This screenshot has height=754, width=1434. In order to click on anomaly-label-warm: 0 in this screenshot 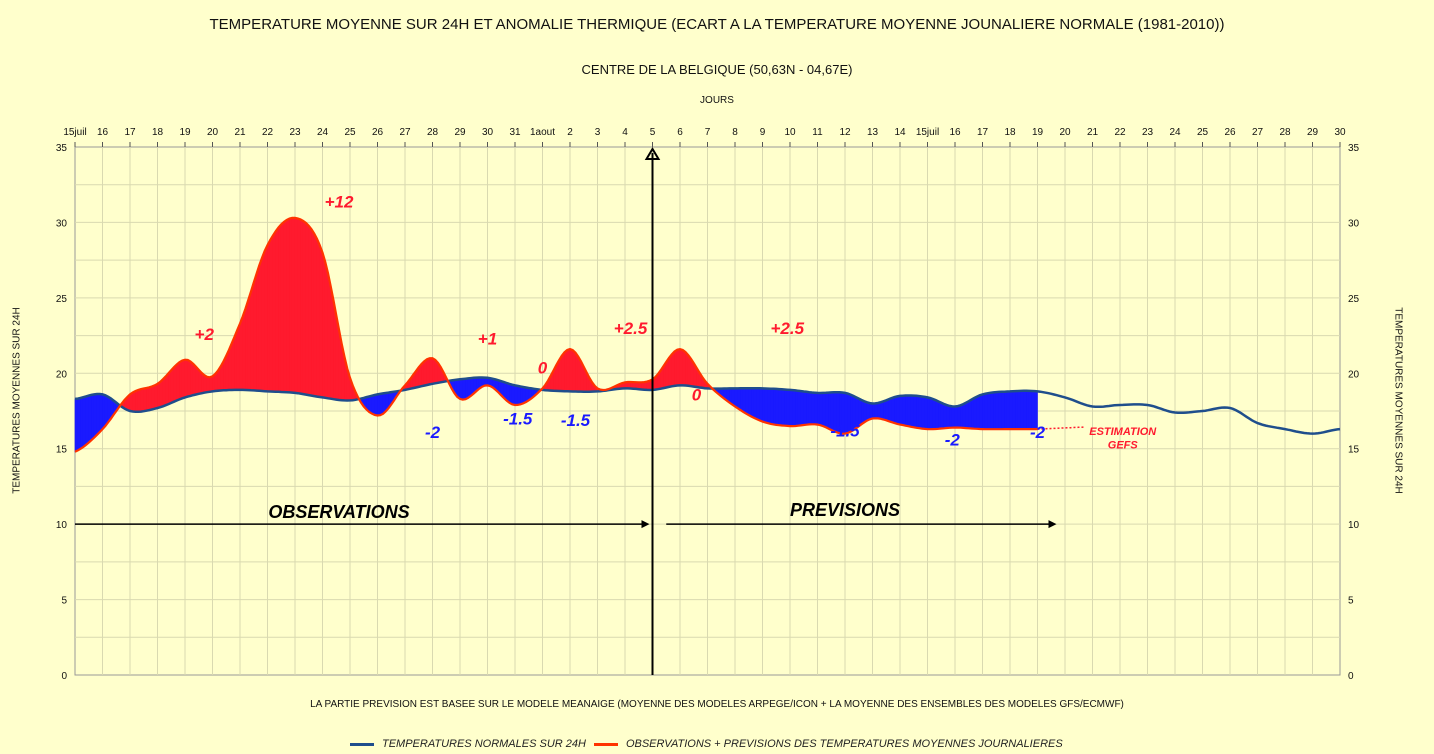, I will do `click(697, 394)`.